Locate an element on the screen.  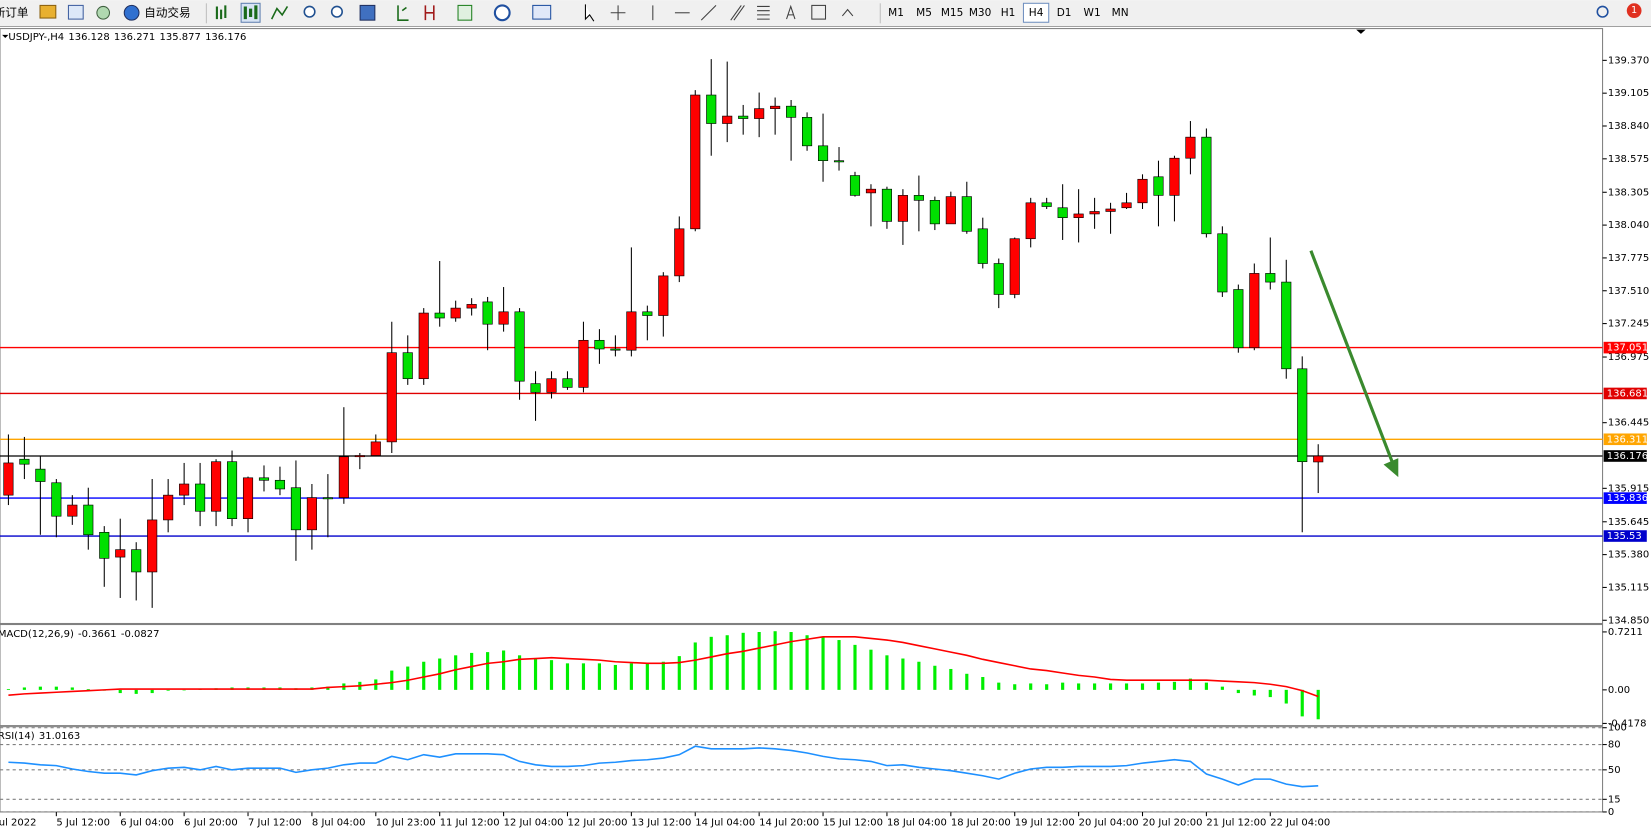
active-timeframe-frame is located at coordinates (1036, 12).